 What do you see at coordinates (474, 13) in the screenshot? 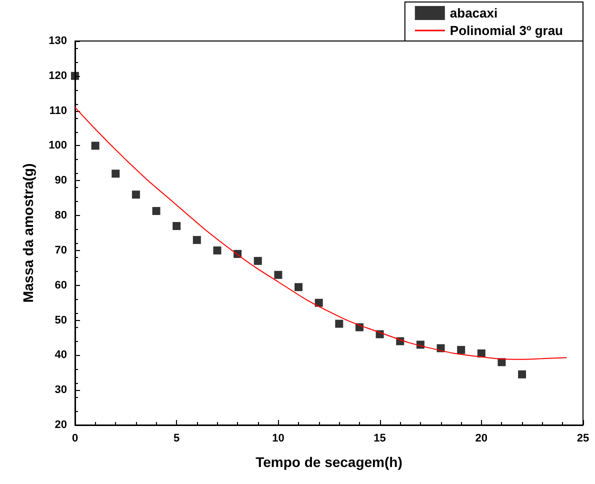
I see `legend-label: abacaxi` at bounding box center [474, 13].